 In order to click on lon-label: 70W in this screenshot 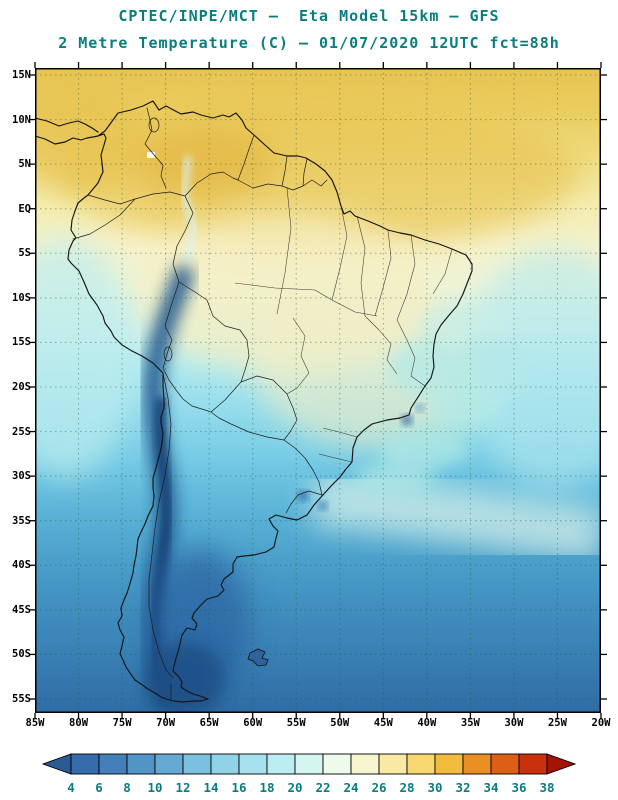, I will do `click(166, 723)`.